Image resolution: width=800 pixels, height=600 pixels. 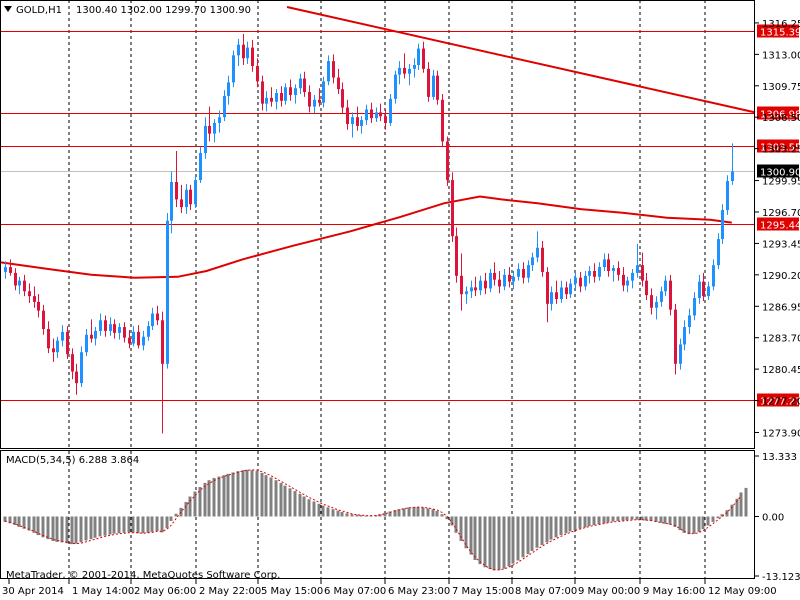 I want to click on moving-average-line, so click(x=366, y=237).